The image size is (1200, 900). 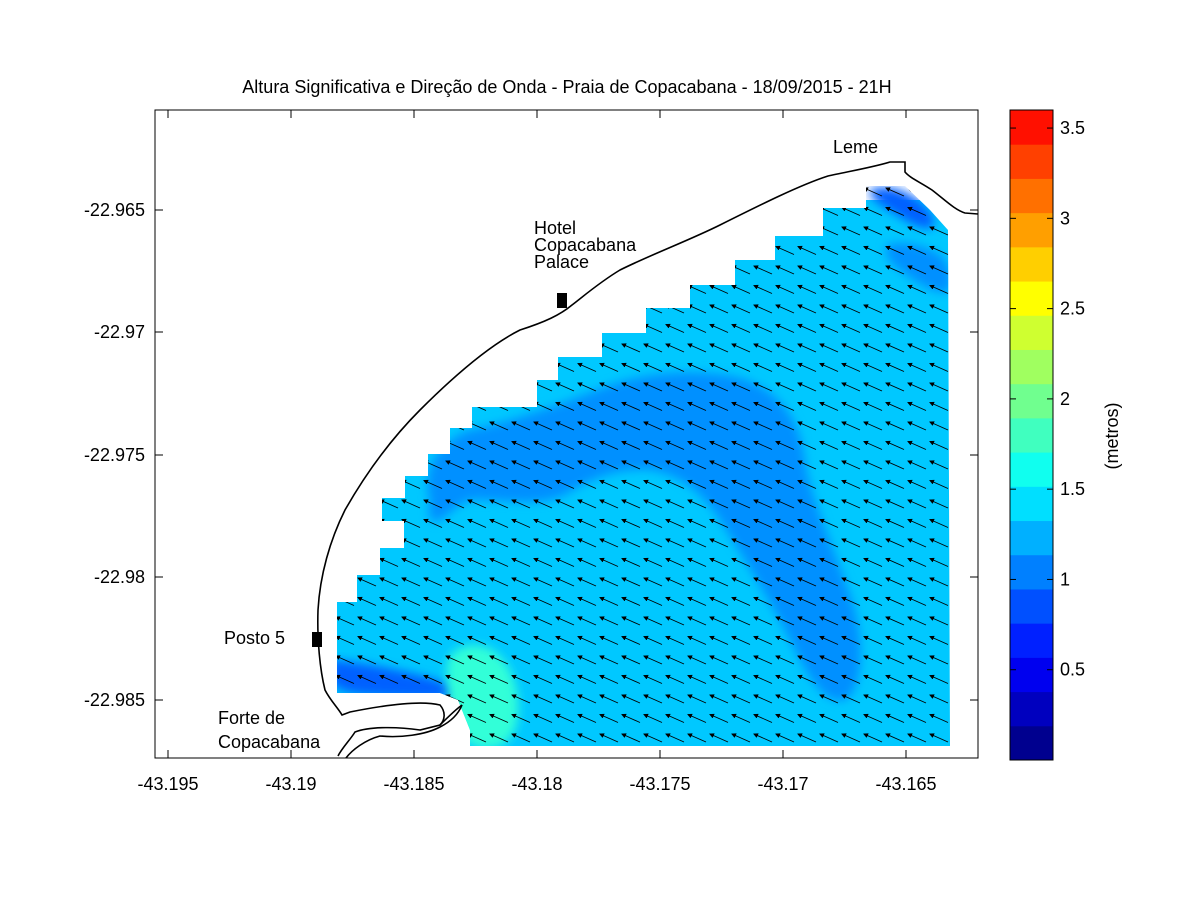 I want to click on label-posto5: Posto 5, so click(x=254, y=638).